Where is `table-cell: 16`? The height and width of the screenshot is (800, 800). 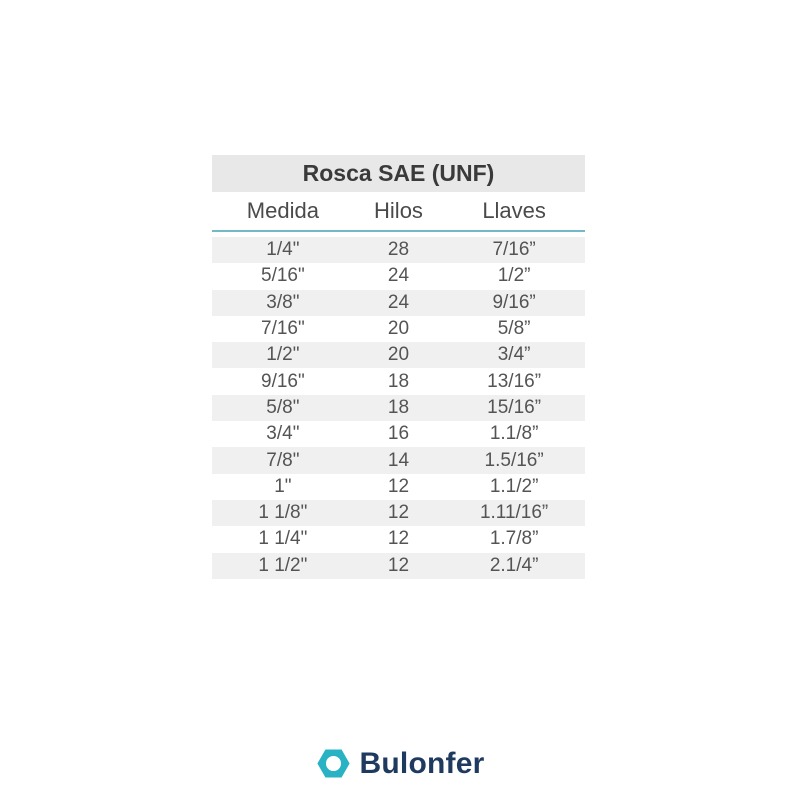 table-cell: 16 is located at coordinates (398, 434).